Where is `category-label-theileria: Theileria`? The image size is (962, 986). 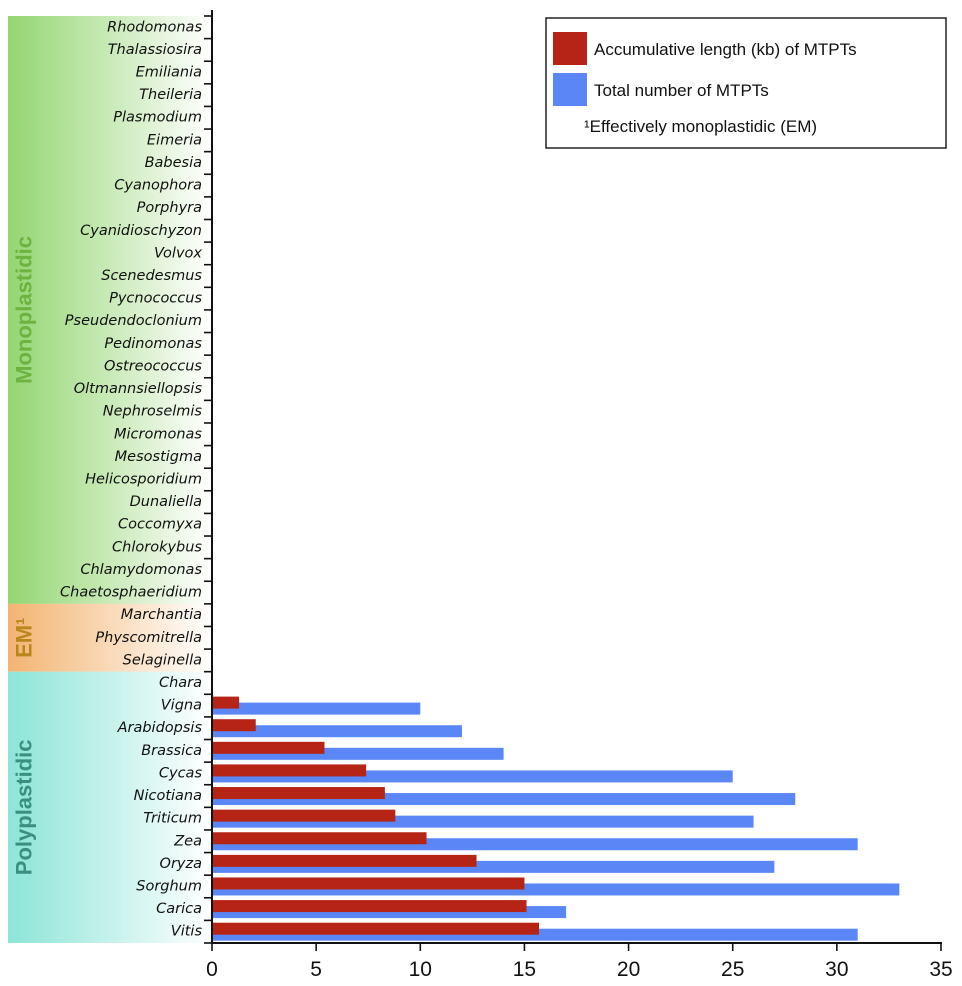
category-label-theileria: Theileria is located at coordinates (170, 95).